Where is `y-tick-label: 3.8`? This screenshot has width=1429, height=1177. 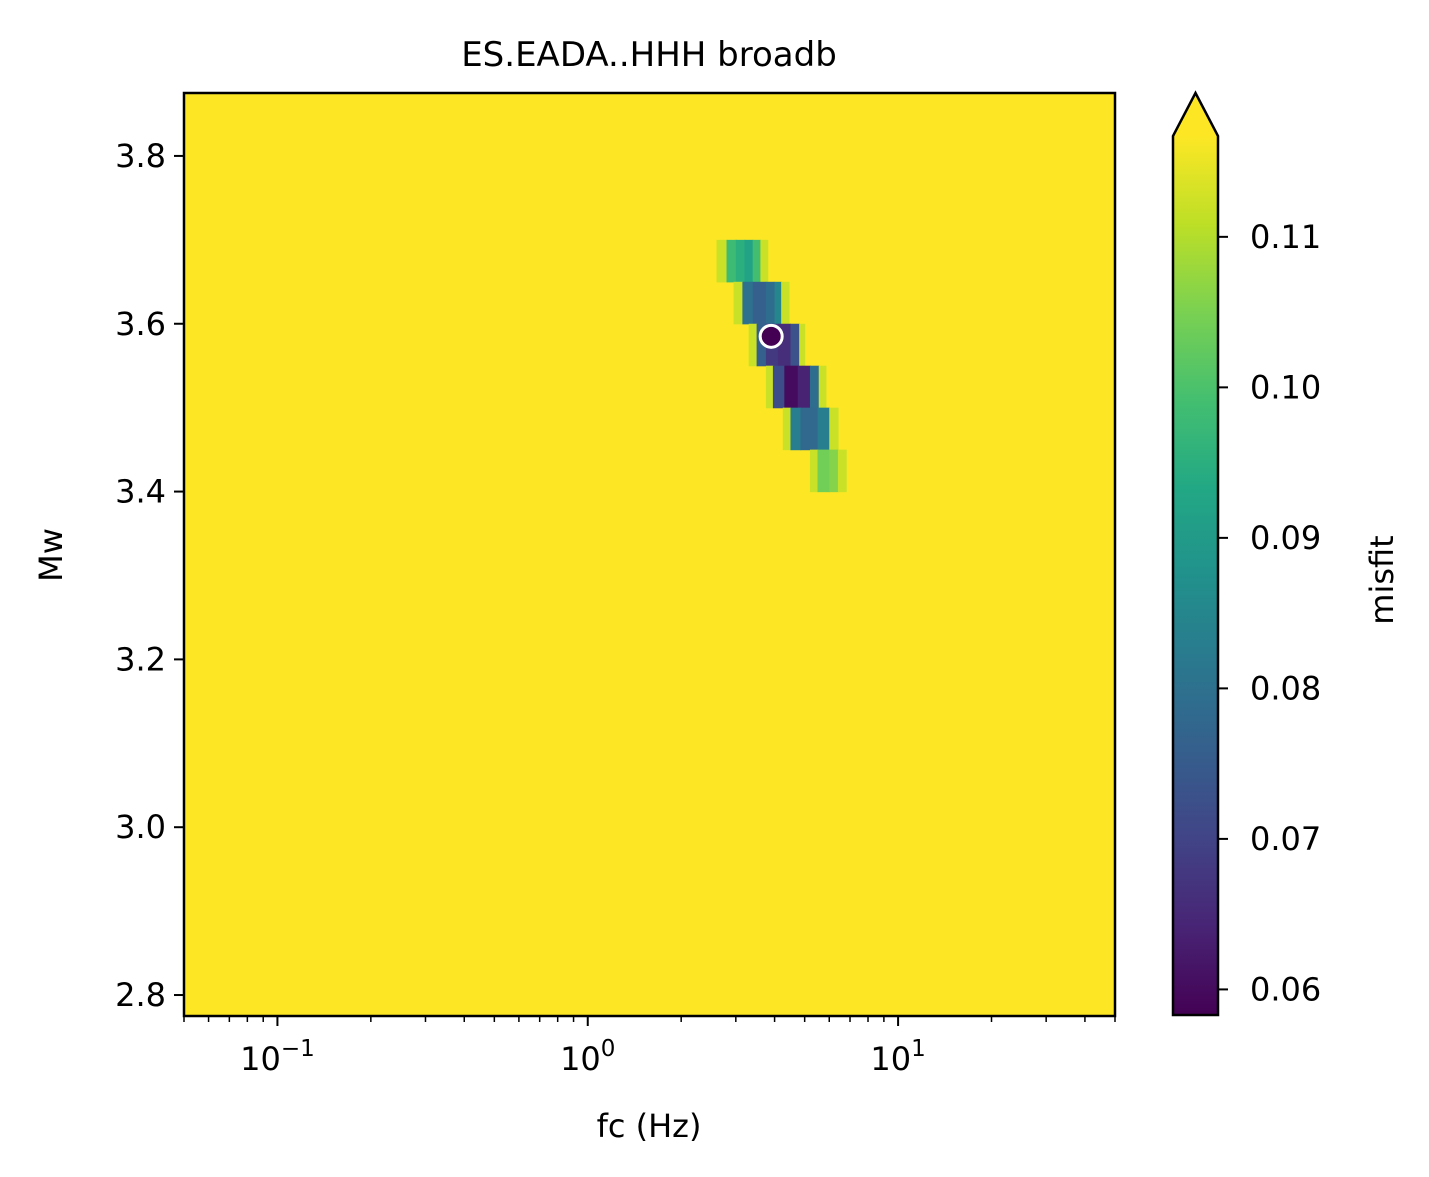
y-tick-label: 3.8 is located at coordinates (140, 156).